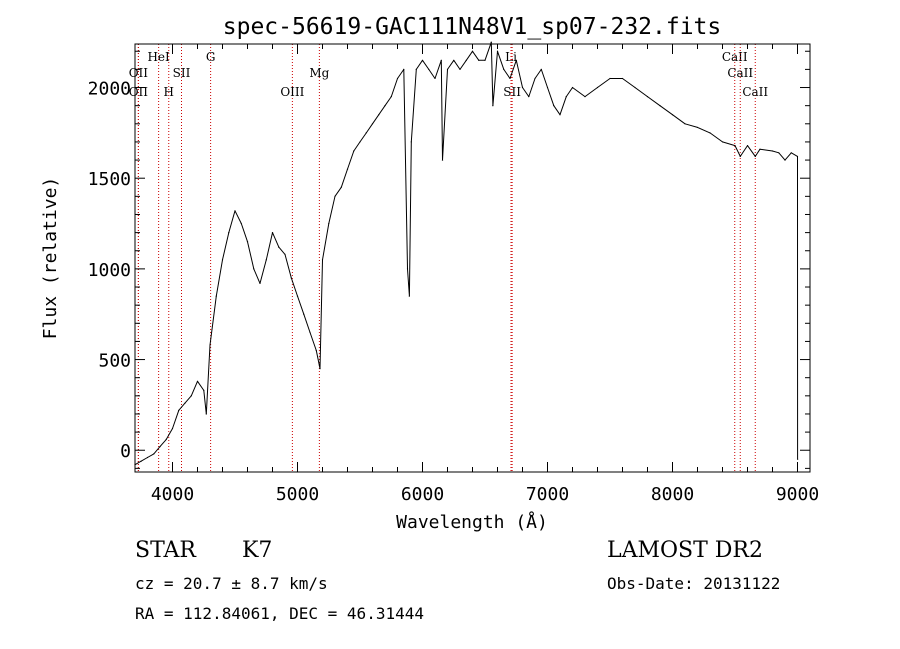  What do you see at coordinates (512, 92) in the screenshot?
I see `line-marker-label: SII` at bounding box center [512, 92].